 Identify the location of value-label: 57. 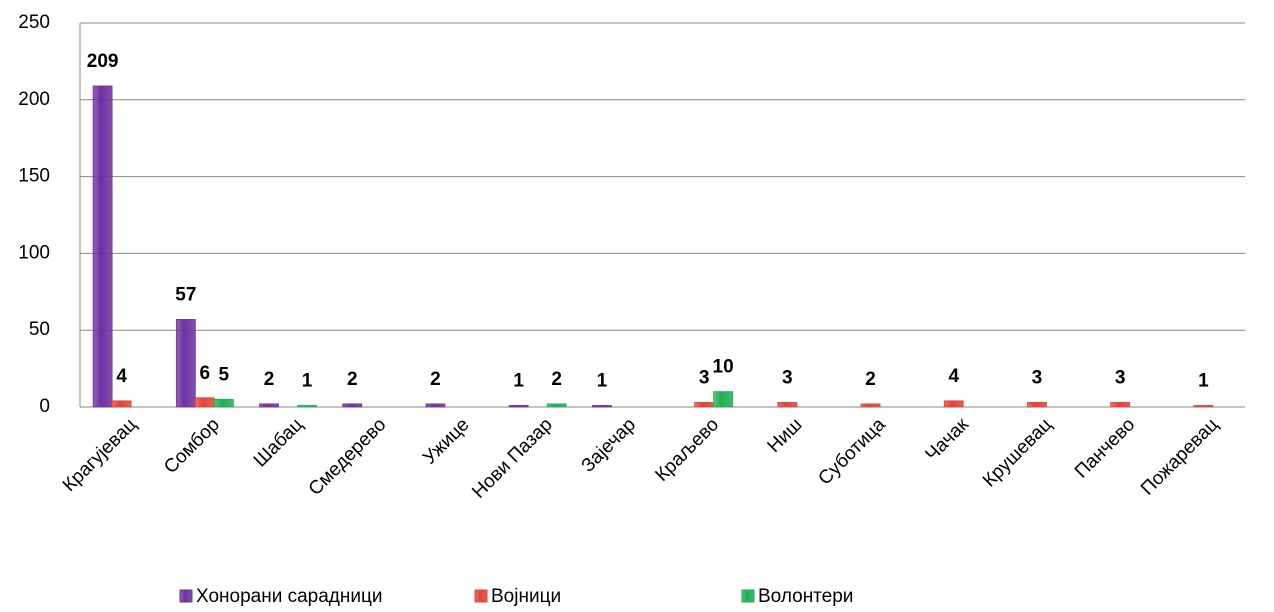
(185, 294).